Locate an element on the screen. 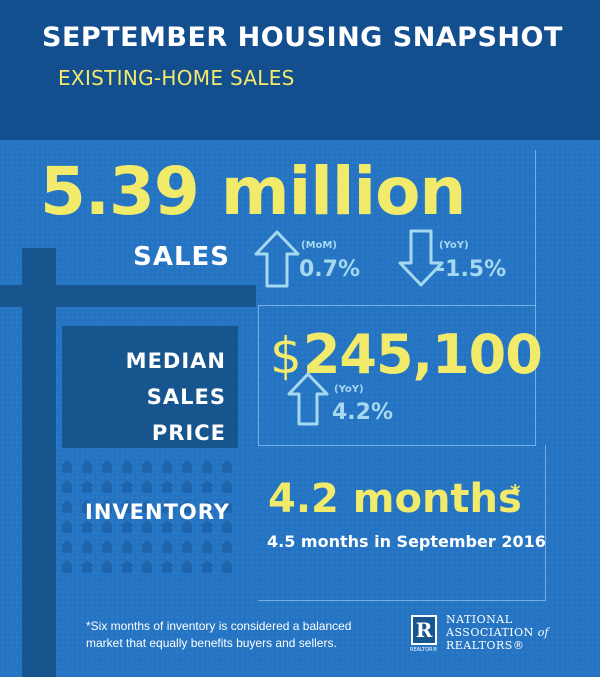 Image resolution: width=600 pixels, height=677 pixels. organization-name: NATIONAL ASSOCIATION of REALTORS® is located at coordinates (497, 632).